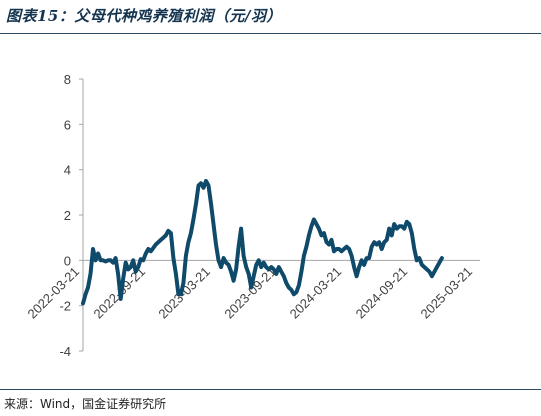  What do you see at coordinates (67, 79) in the screenshot?
I see `y-tick-label: 8` at bounding box center [67, 79].